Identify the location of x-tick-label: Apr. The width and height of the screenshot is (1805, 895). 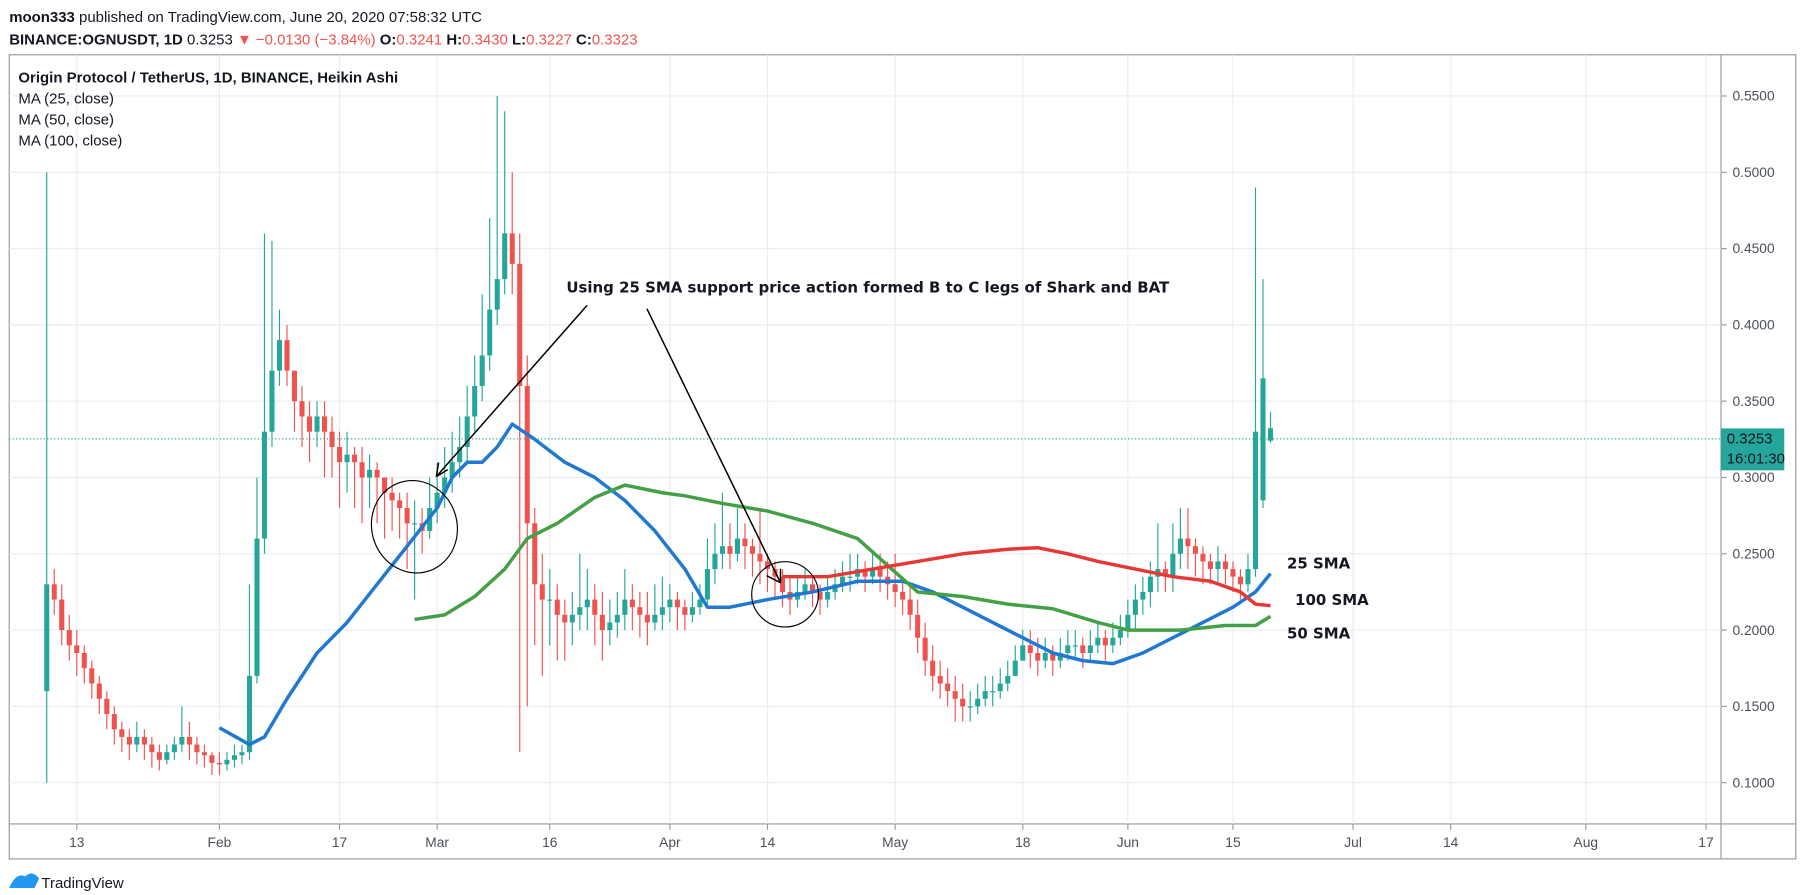
(670, 842).